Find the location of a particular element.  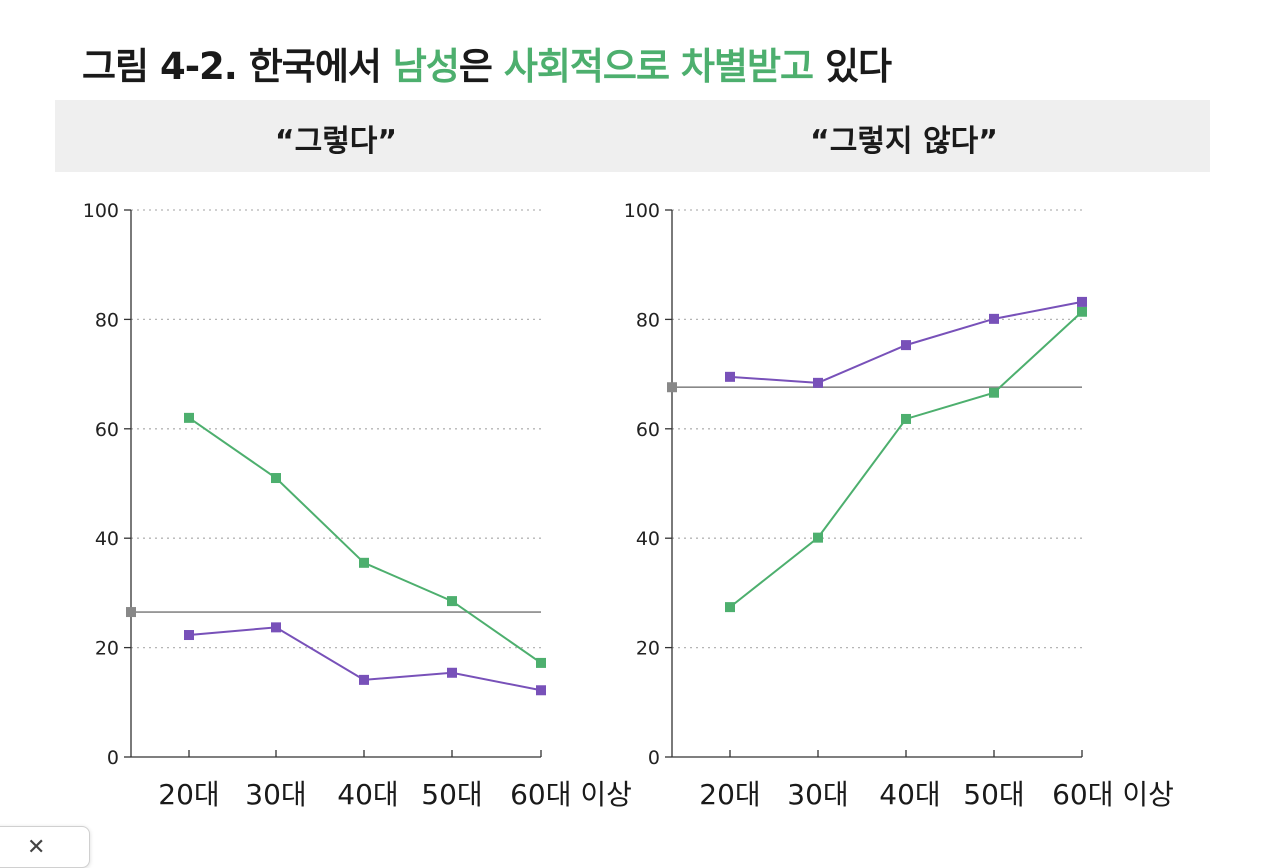

title-suffix: 있다 is located at coordinates (852, 66).